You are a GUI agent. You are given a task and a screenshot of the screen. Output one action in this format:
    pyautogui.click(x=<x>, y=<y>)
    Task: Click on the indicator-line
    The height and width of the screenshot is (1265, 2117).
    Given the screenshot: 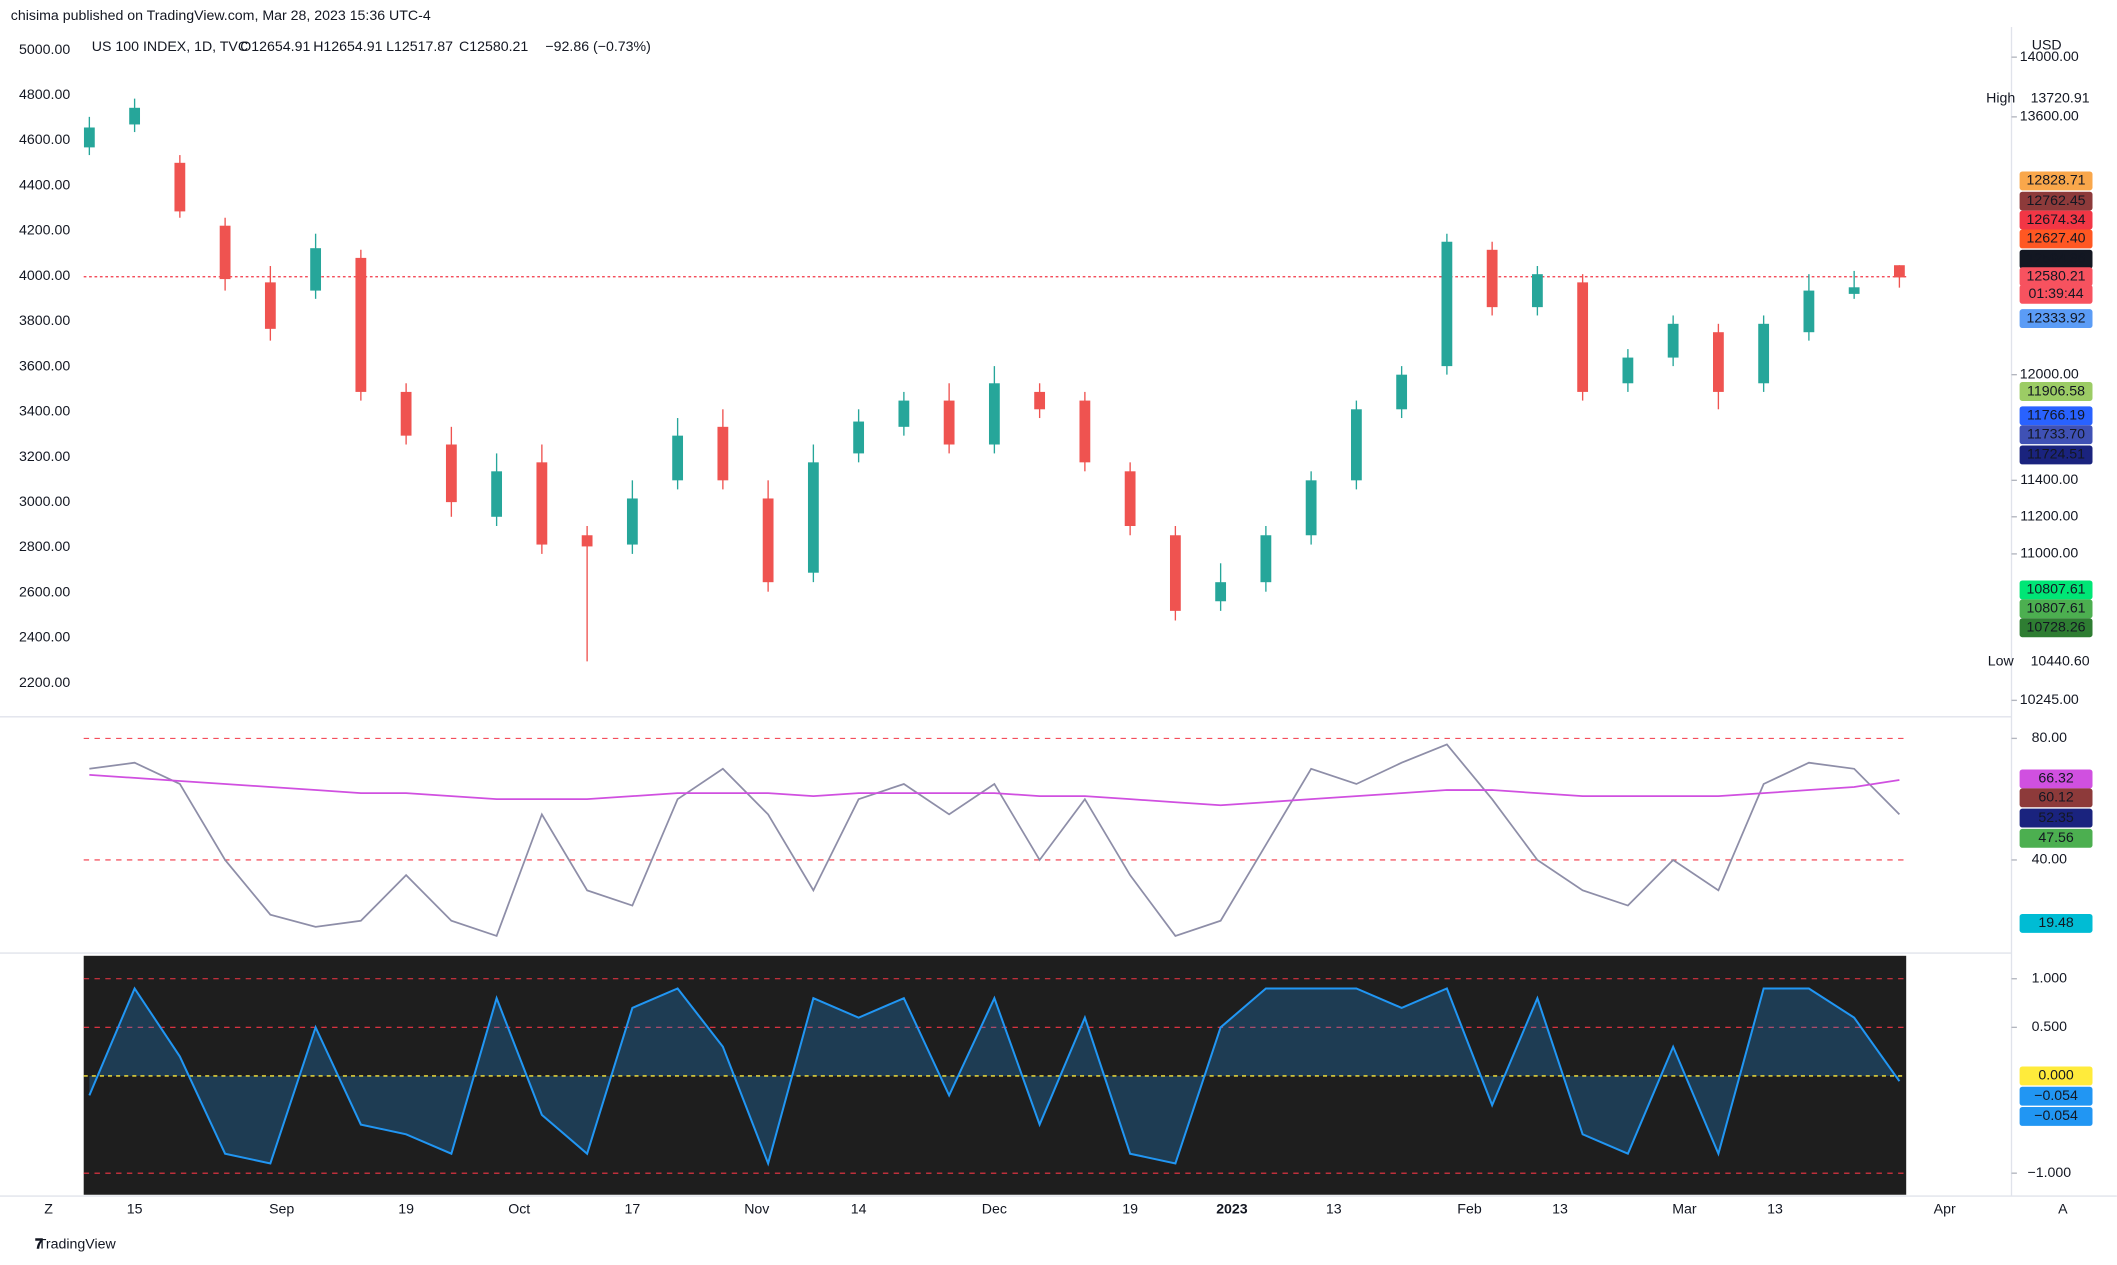 What is the action you would take?
    pyautogui.click(x=995, y=840)
    